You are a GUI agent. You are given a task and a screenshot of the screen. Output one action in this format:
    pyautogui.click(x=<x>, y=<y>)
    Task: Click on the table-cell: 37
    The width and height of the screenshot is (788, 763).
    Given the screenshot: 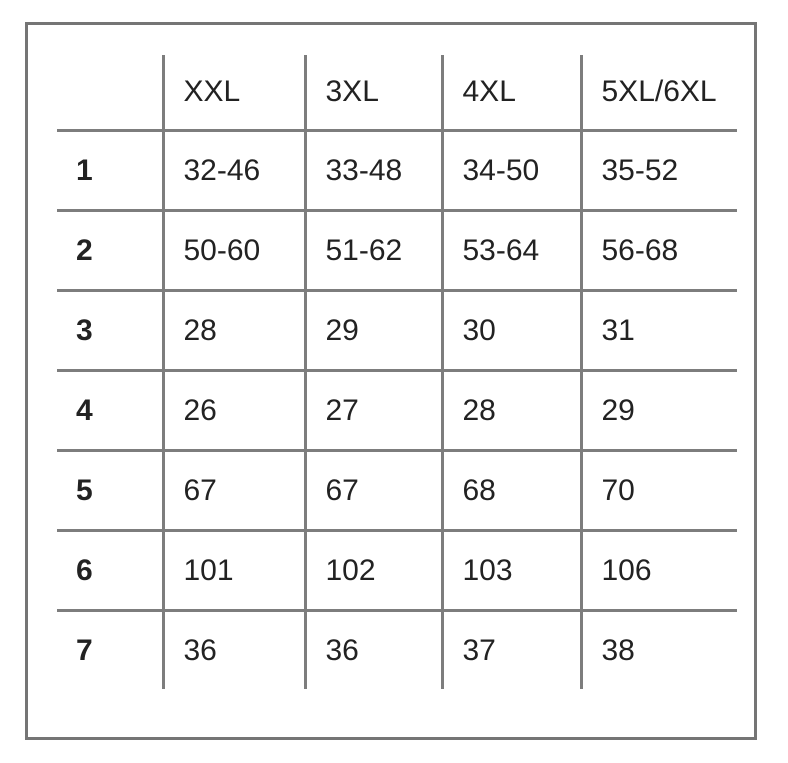 What is the action you would take?
    pyautogui.click(x=512, y=649)
    